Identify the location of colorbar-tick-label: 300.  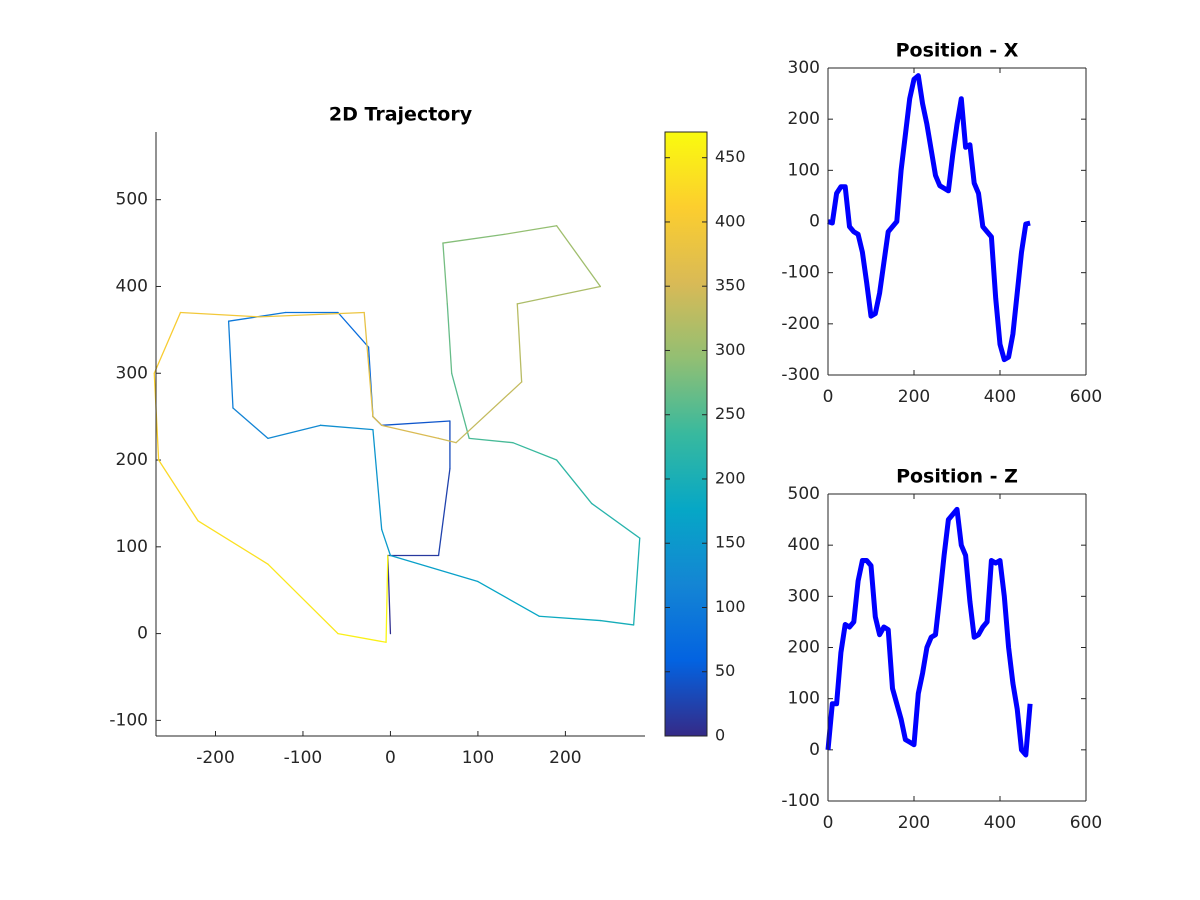
(730, 349).